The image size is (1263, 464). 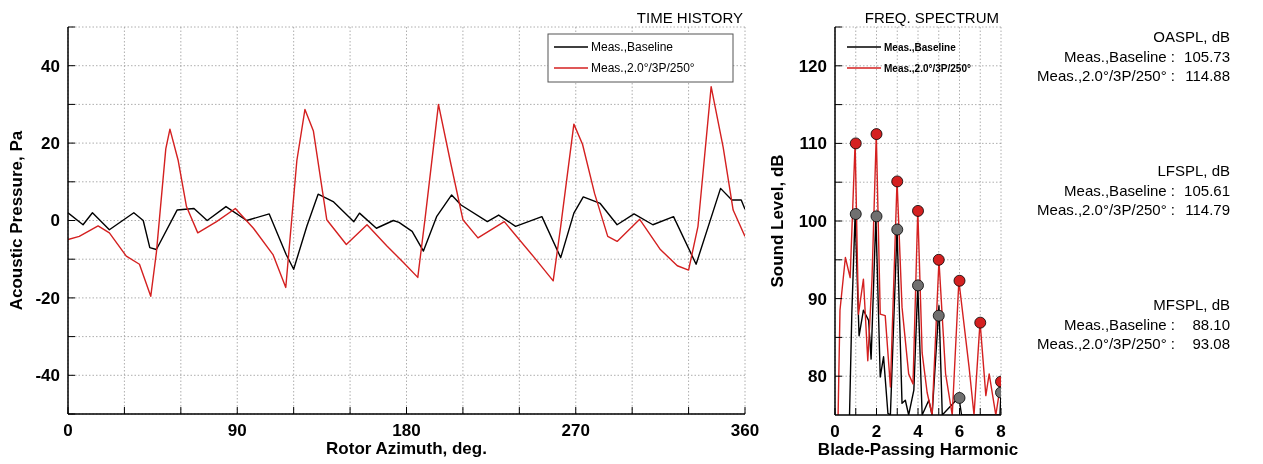 I want to click on x-tick-label: 8, so click(x=1001, y=431).